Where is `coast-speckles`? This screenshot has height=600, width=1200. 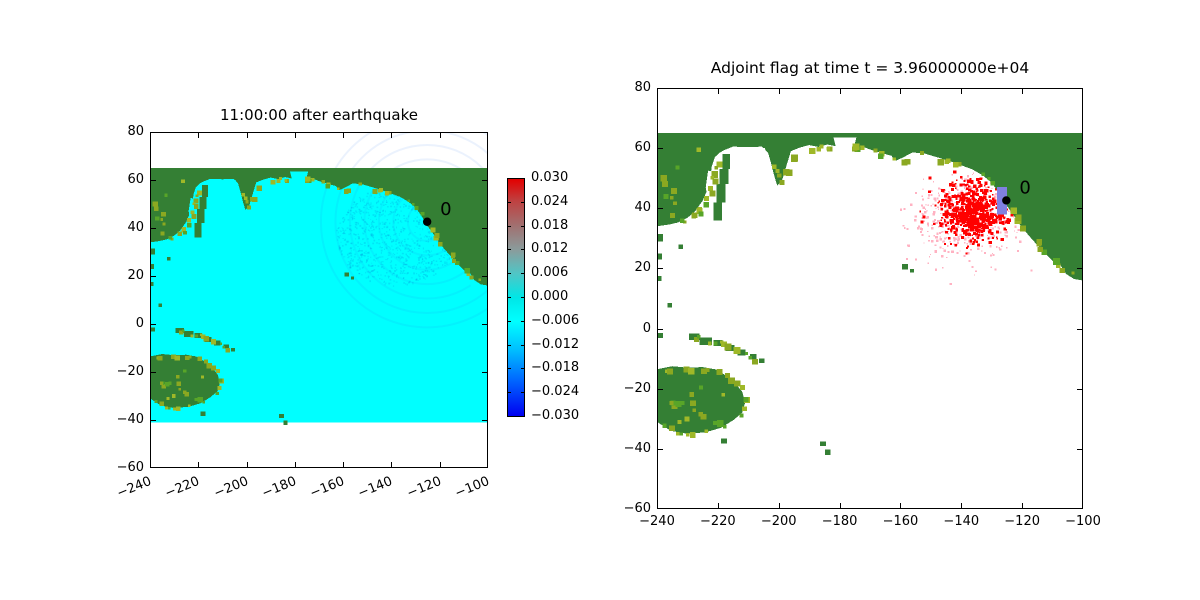 coast-speckles is located at coordinates (317, 294).